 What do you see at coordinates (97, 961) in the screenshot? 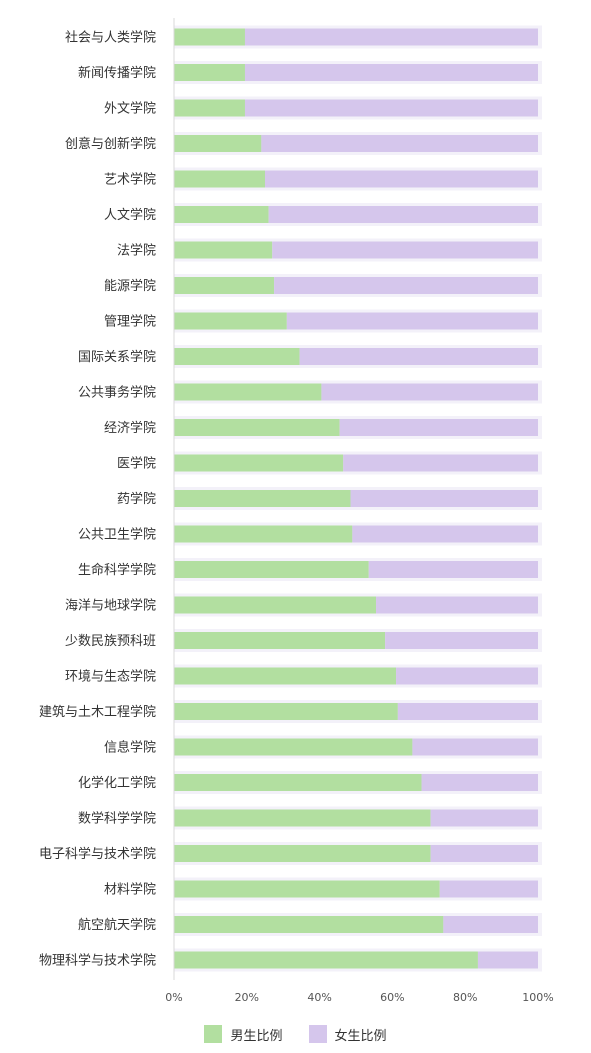
I see `category-label: 物理科学与技术学院` at bounding box center [97, 961].